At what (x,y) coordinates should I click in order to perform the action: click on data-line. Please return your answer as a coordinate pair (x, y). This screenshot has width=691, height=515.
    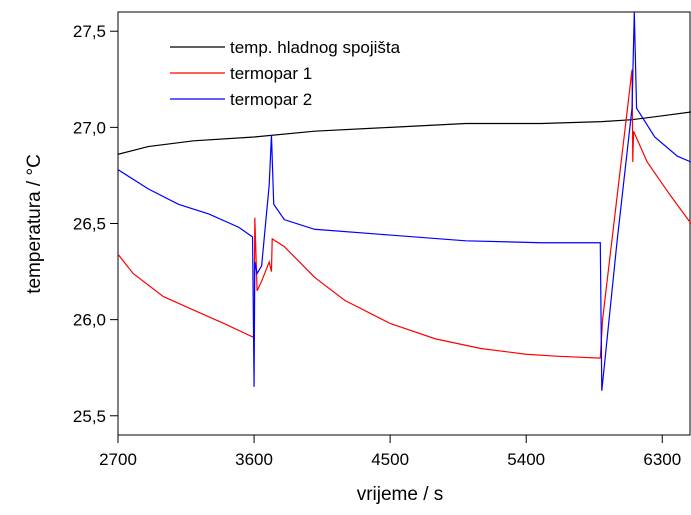
    Looking at the image, I should click on (404, 133).